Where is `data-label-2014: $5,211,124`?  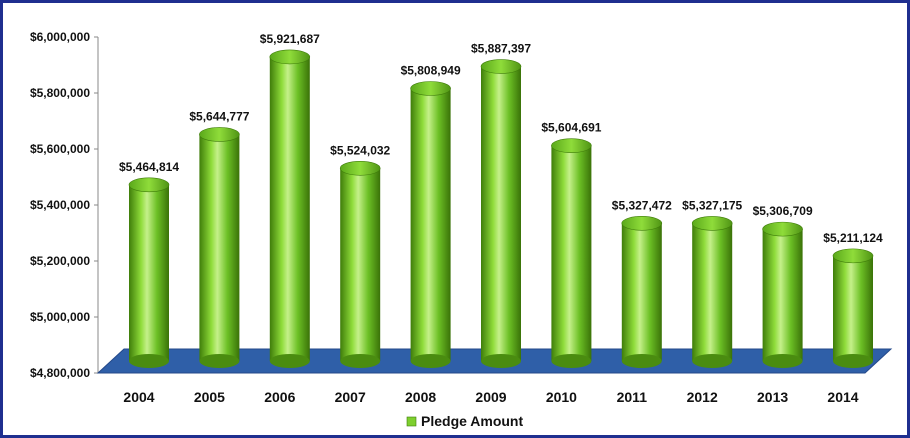
data-label-2014: $5,211,124 is located at coordinates (853, 238).